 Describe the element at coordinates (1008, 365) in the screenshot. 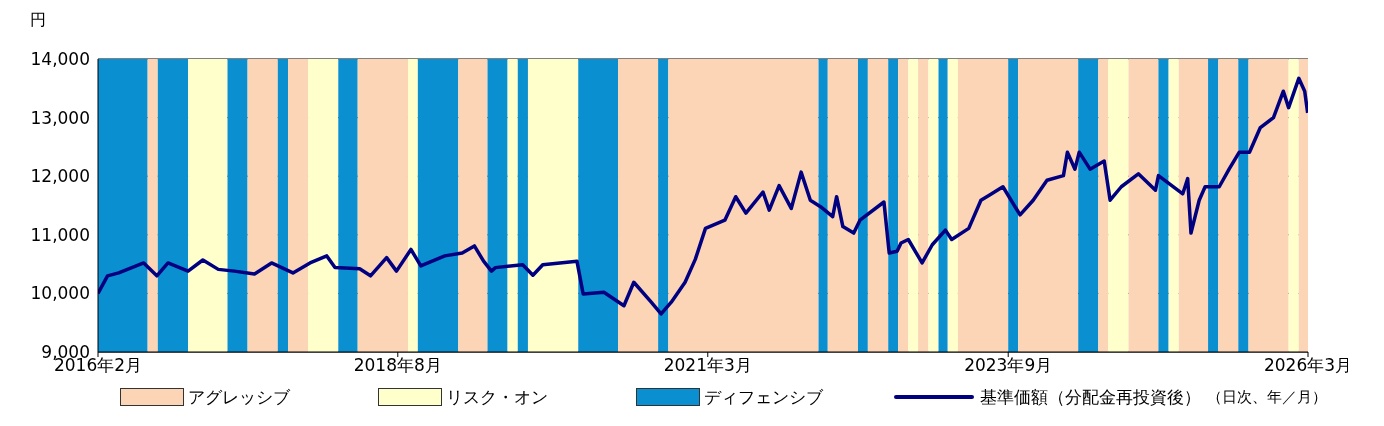

I see `x-tick-label: 2023年9月` at that location.